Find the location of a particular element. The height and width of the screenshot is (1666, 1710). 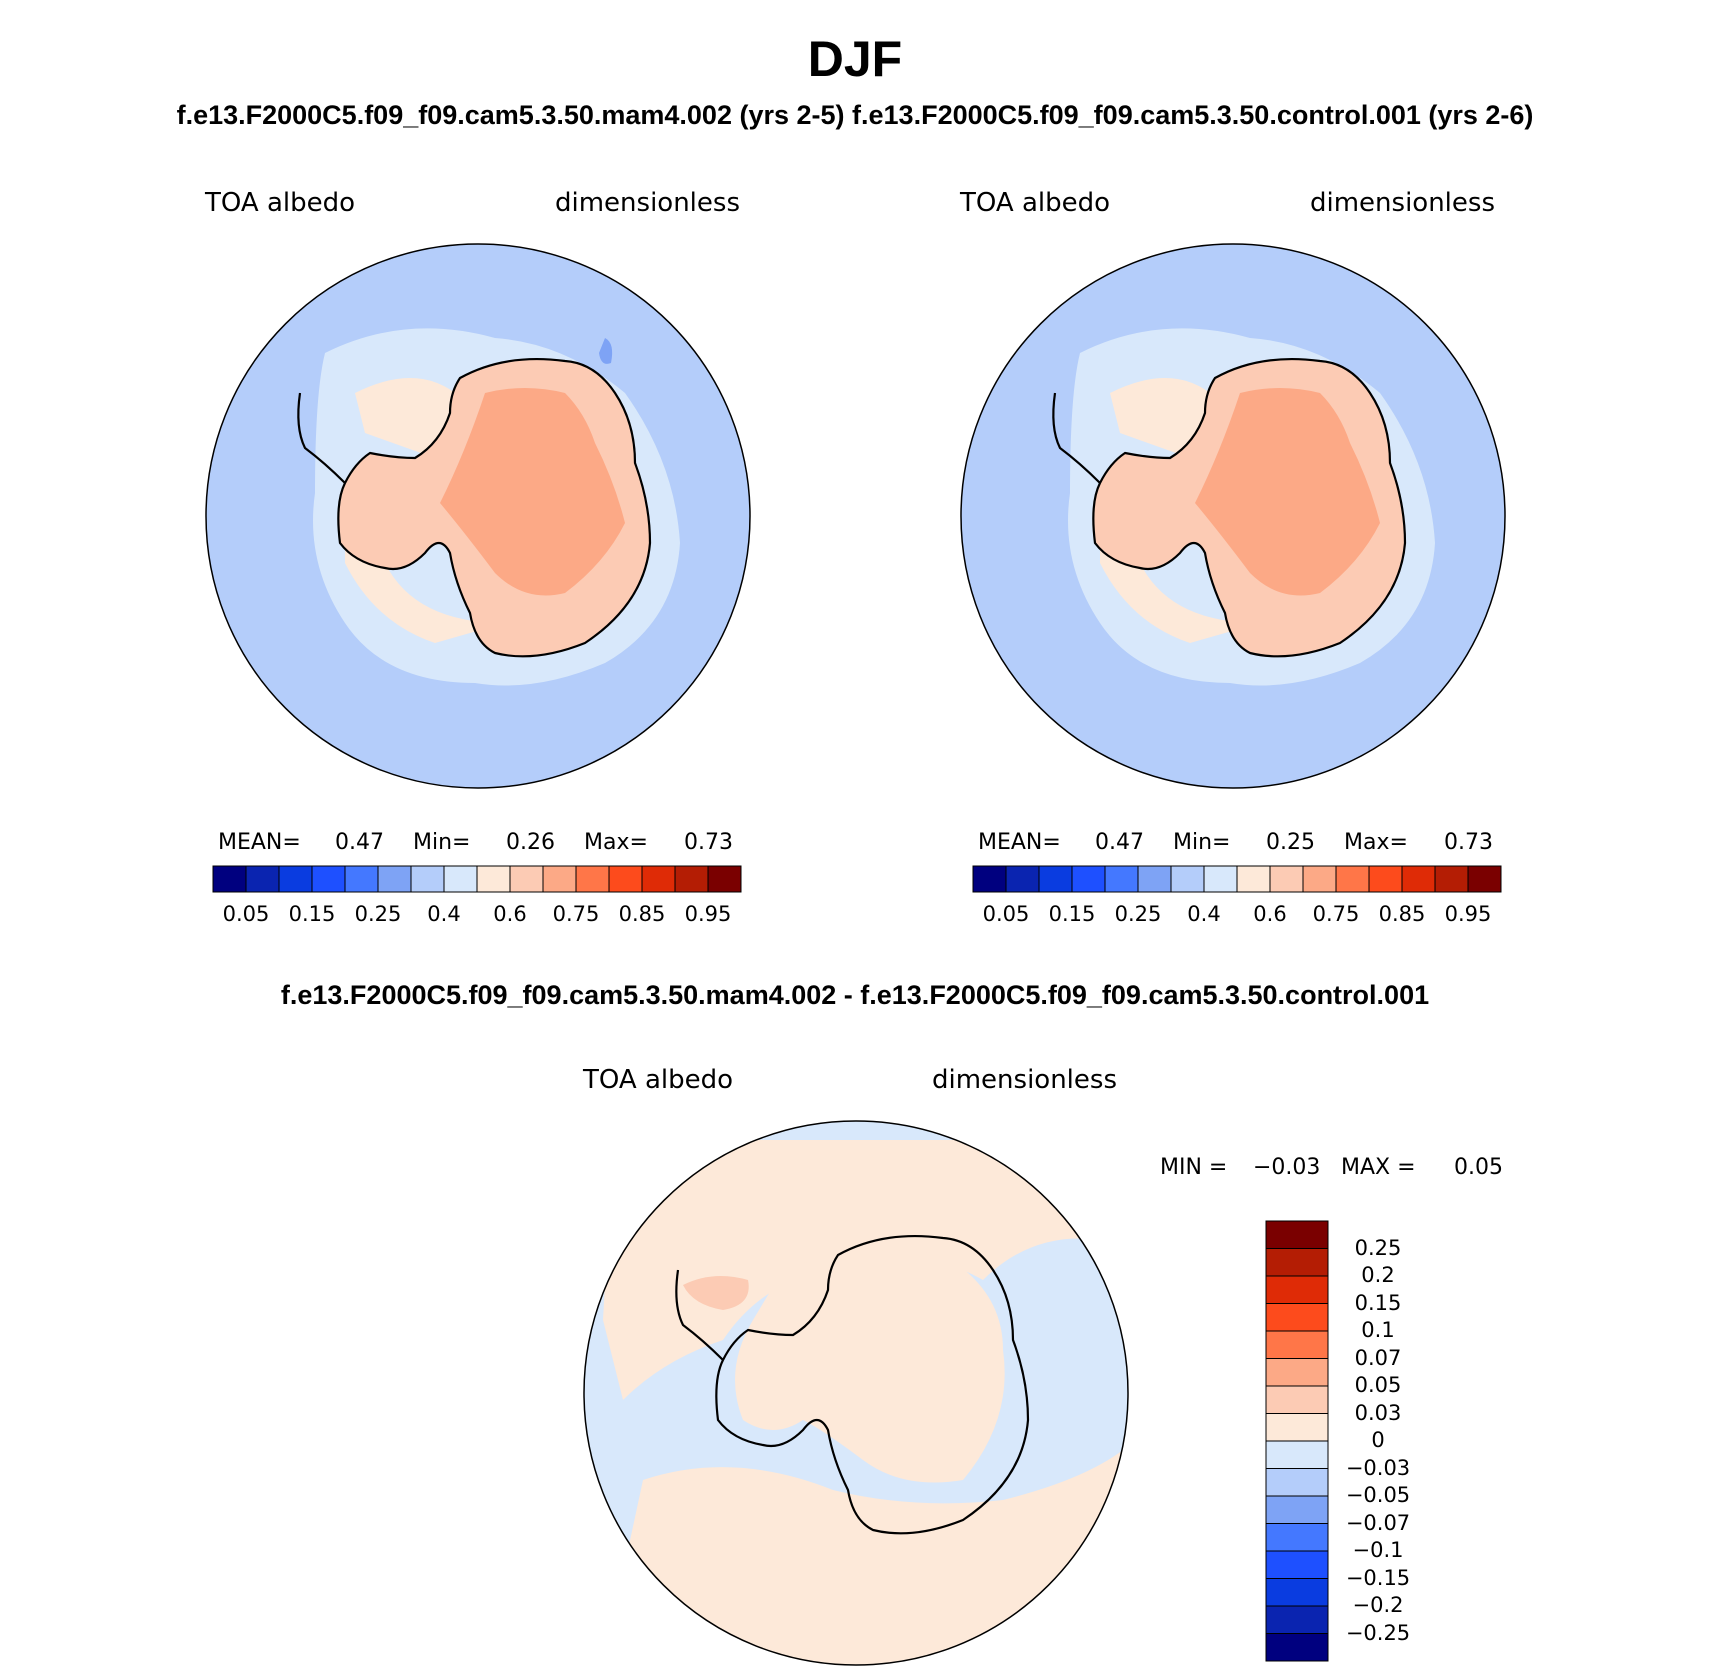

map-boundary is located at coordinates (478, 516).